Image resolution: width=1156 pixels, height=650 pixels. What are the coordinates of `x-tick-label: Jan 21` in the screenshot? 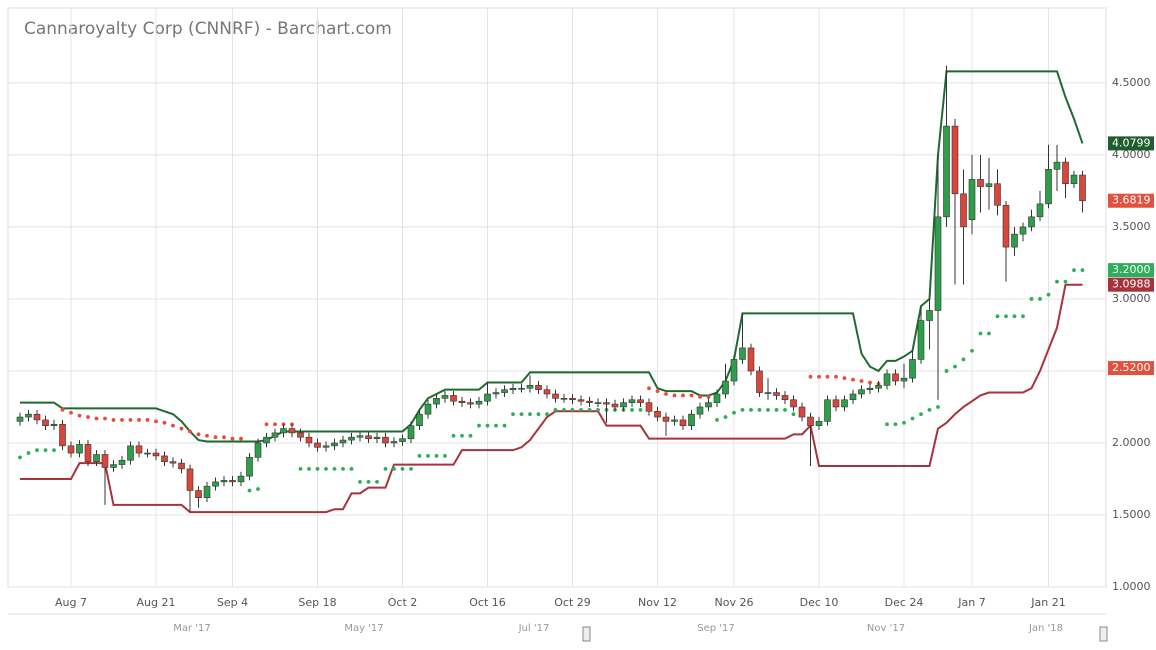 It's located at (1047, 602).